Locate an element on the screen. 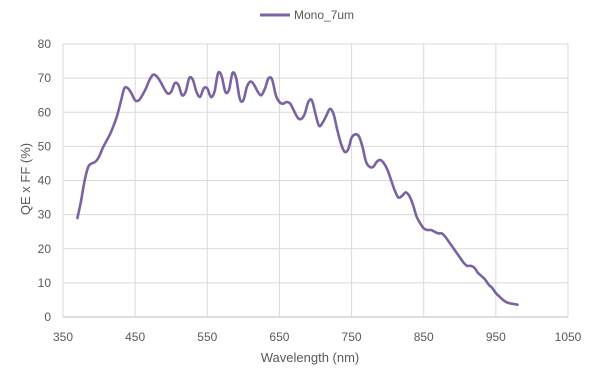  chart-legend: Mono_7um is located at coordinates (307, 15).